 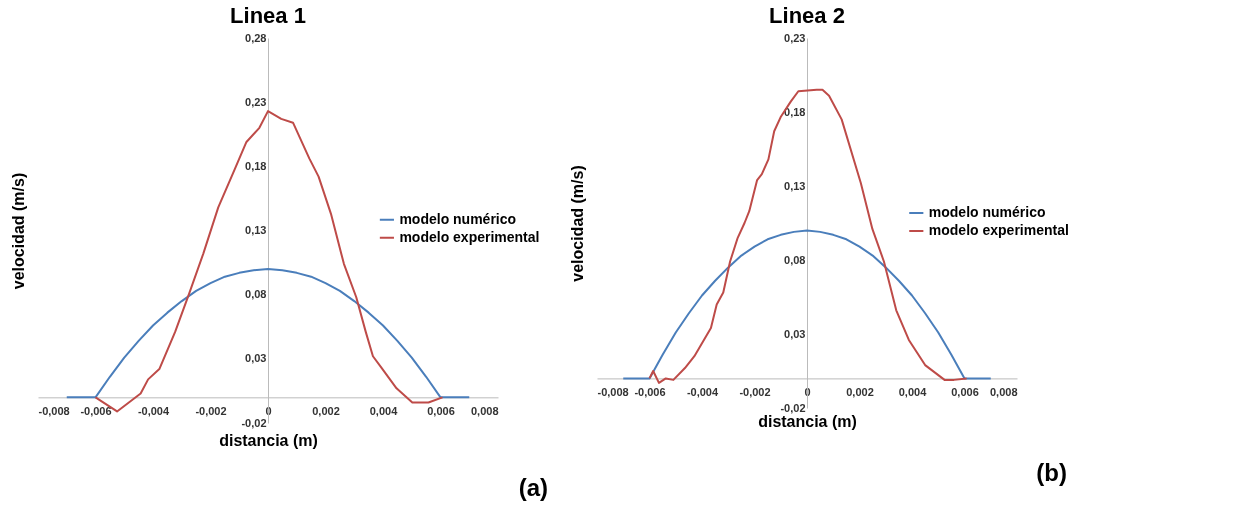 I want to click on chart-title: Linea 1, so click(x=268, y=15).